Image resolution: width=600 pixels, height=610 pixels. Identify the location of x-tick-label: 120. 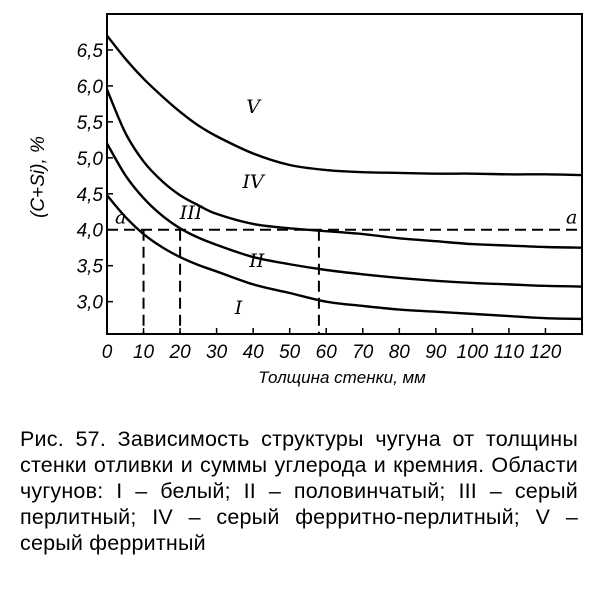
(546, 352).